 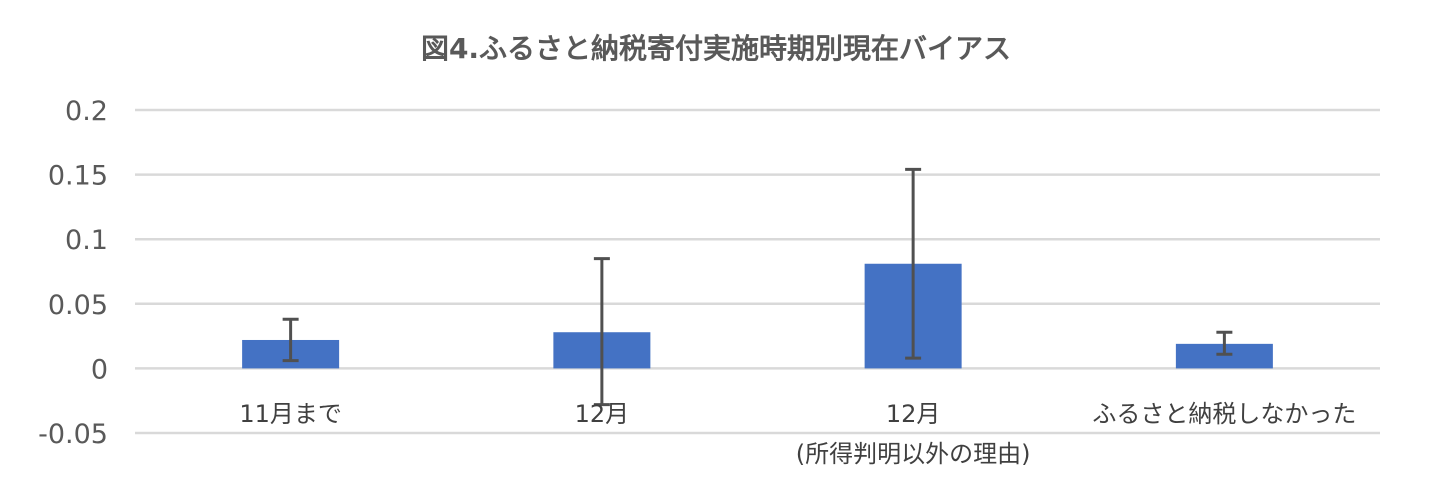 What do you see at coordinates (797, 434) in the screenshot?
I see `category-labels: 11月まで 12月 12月 (所得判明以外の理由) ふるさと納税しなかった` at bounding box center [797, 434].